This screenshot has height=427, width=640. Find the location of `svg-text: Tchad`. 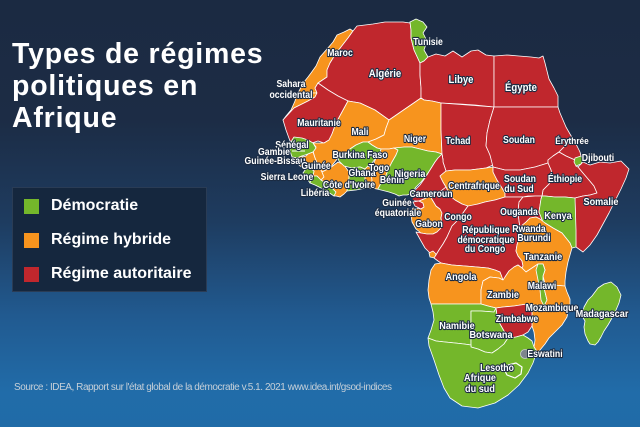

svg-text: Tchad is located at coordinates (458, 141).